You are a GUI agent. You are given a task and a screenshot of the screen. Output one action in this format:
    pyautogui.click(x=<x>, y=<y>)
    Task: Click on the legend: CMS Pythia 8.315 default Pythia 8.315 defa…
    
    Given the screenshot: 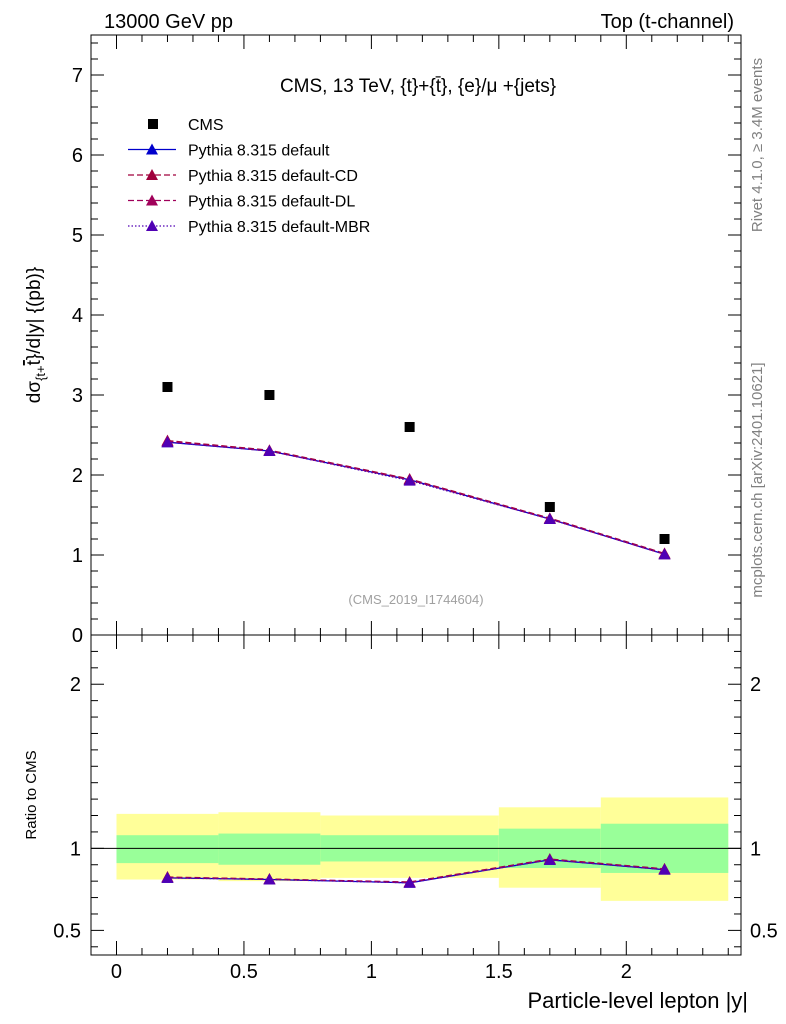 What is the action you would take?
    pyautogui.click(x=249, y=176)
    